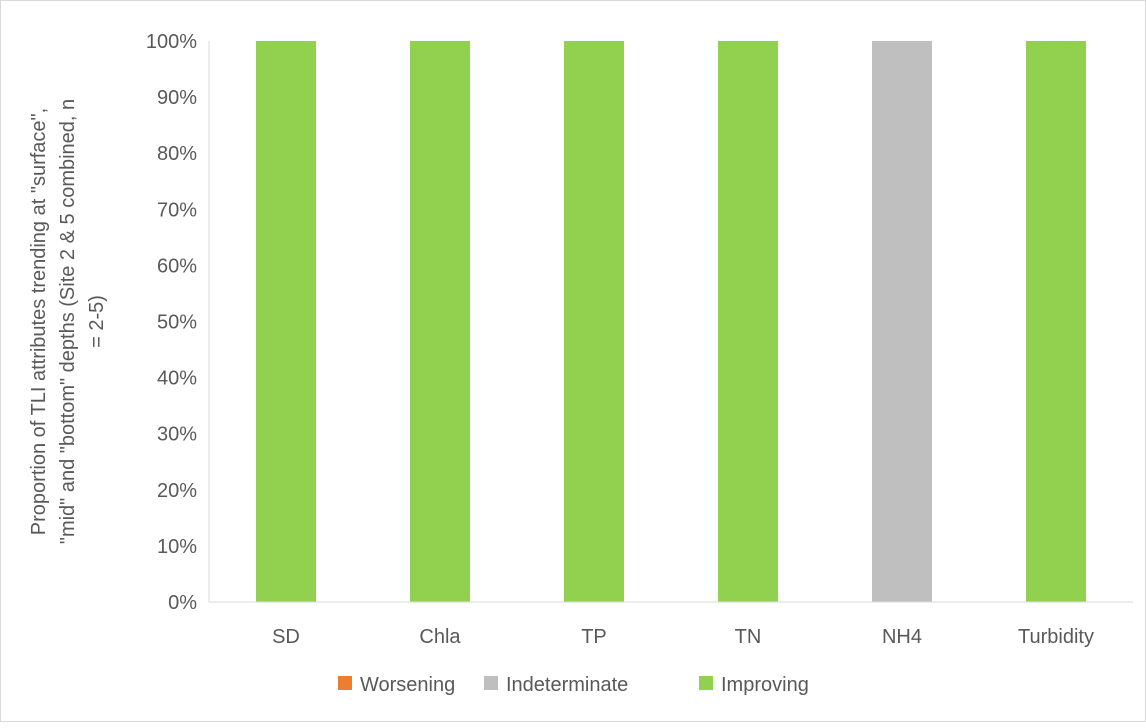 The image size is (1146, 728). I want to click on x-axis-ticks: SD Chla TP TN NH4 Turbidity, so click(683, 637).